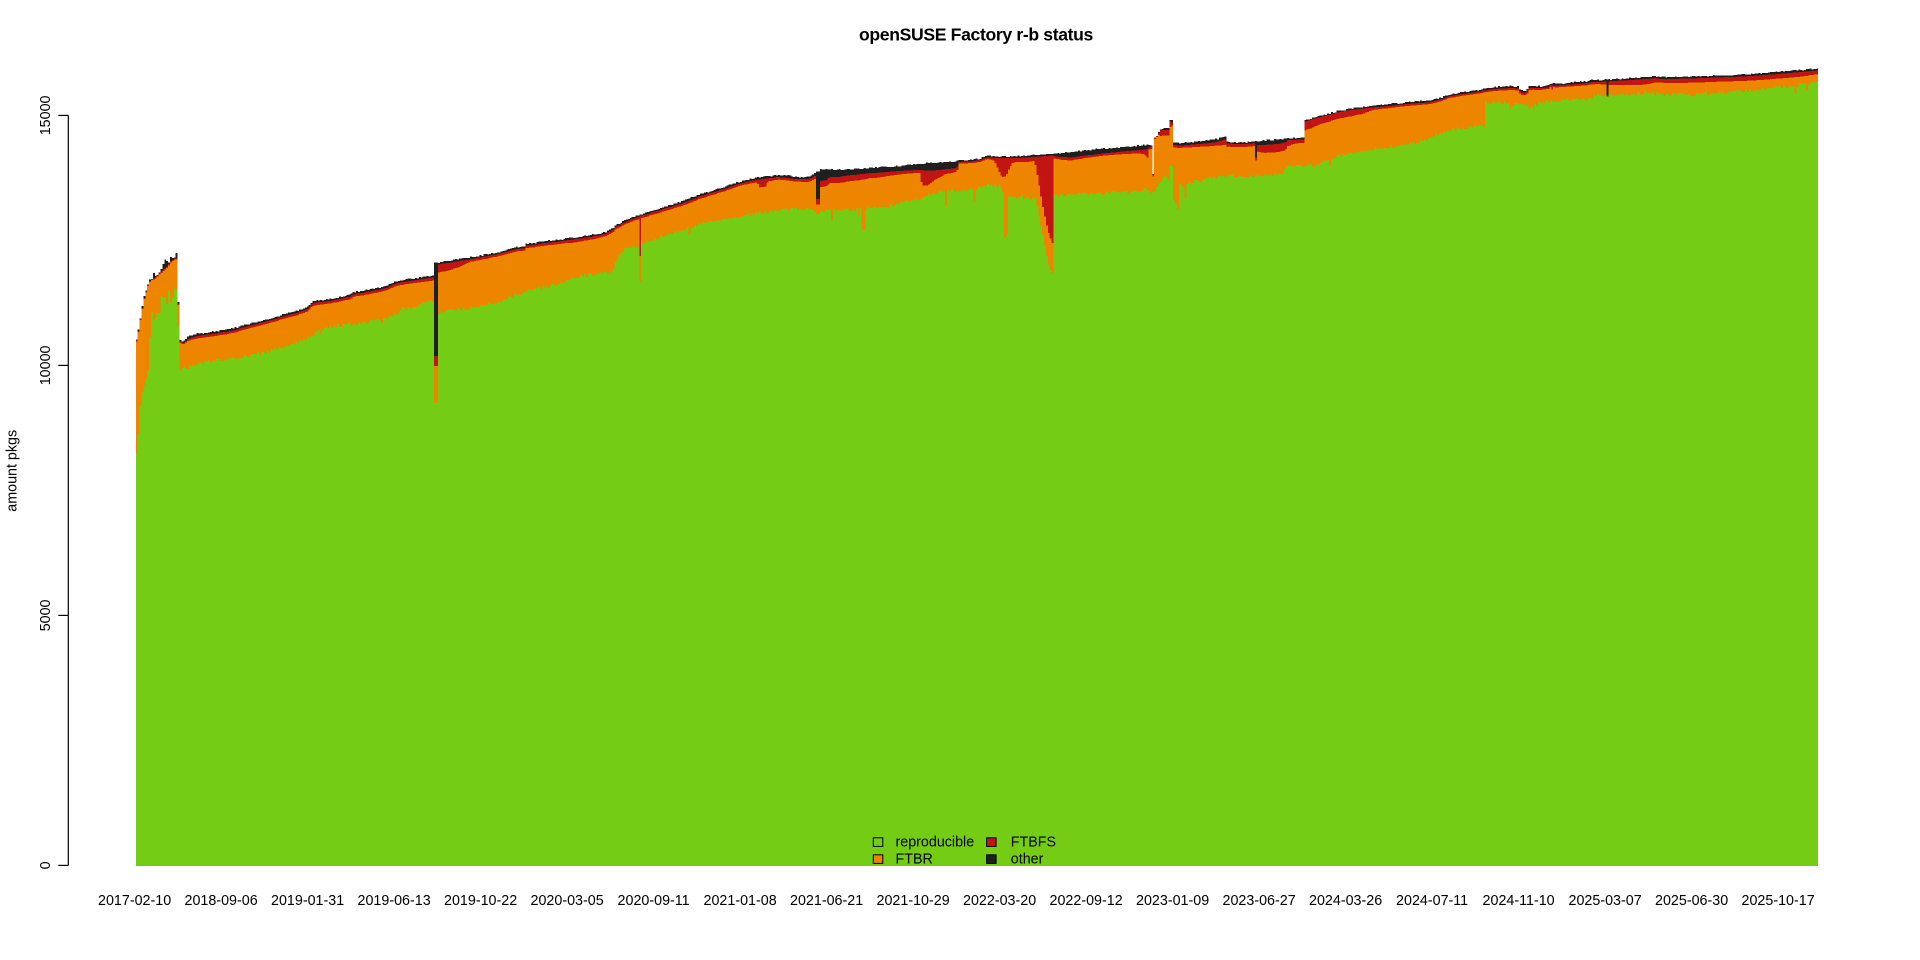 This screenshot has width=1920, height=960. What do you see at coordinates (1086, 901) in the screenshot?
I see `svg-text: 2022-09-12` at bounding box center [1086, 901].